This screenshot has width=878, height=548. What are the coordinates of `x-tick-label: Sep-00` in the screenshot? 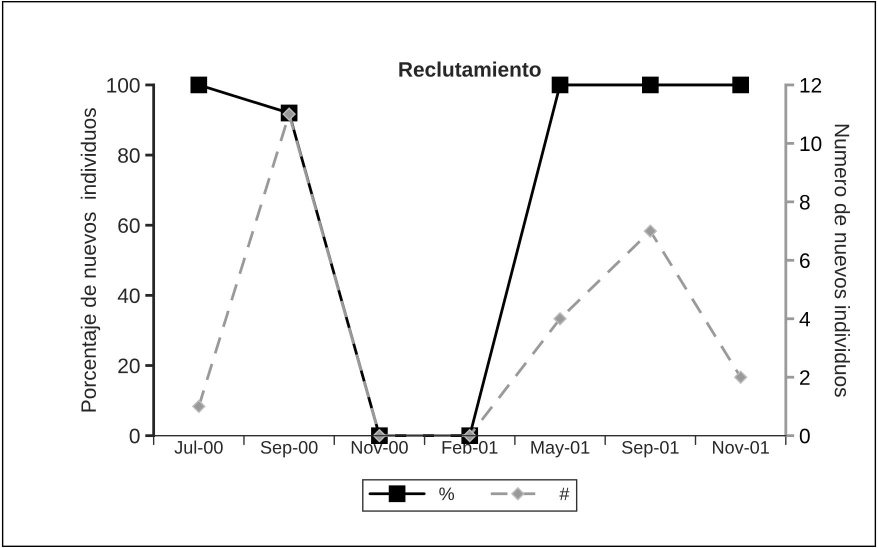 It's located at (289, 449).